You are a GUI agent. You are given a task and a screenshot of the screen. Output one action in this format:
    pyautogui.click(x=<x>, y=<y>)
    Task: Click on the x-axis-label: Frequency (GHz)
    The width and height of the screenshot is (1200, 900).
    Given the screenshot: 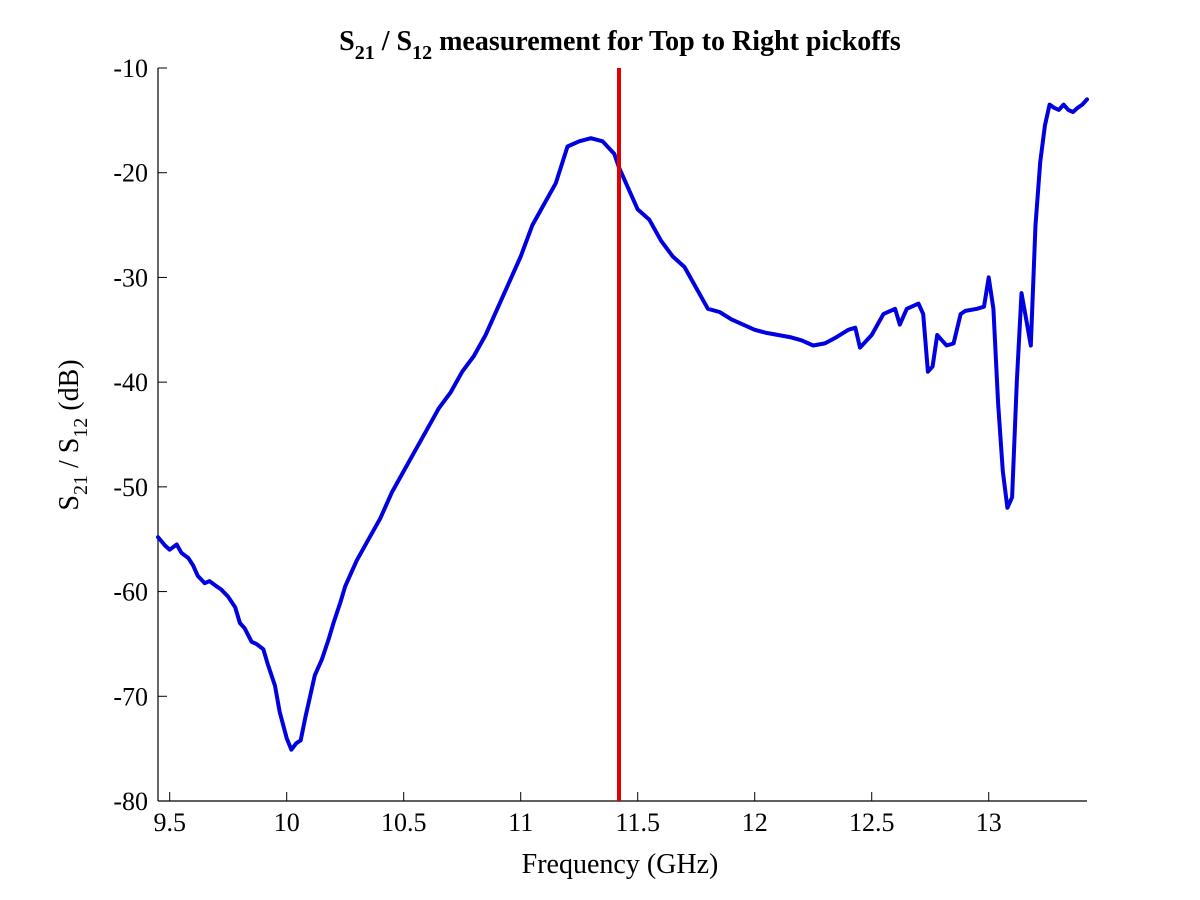 What is the action you would take?
    pyautogui.click(x=620, y=864)
    